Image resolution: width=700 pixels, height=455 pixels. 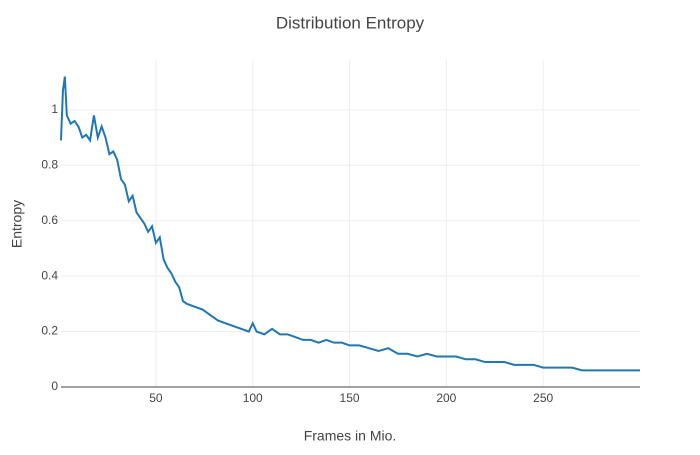 What do you see at coordinates (49, 164) in the screenshot?
I see `y-tick-label: 0.8` at bounding box center [49, 164].